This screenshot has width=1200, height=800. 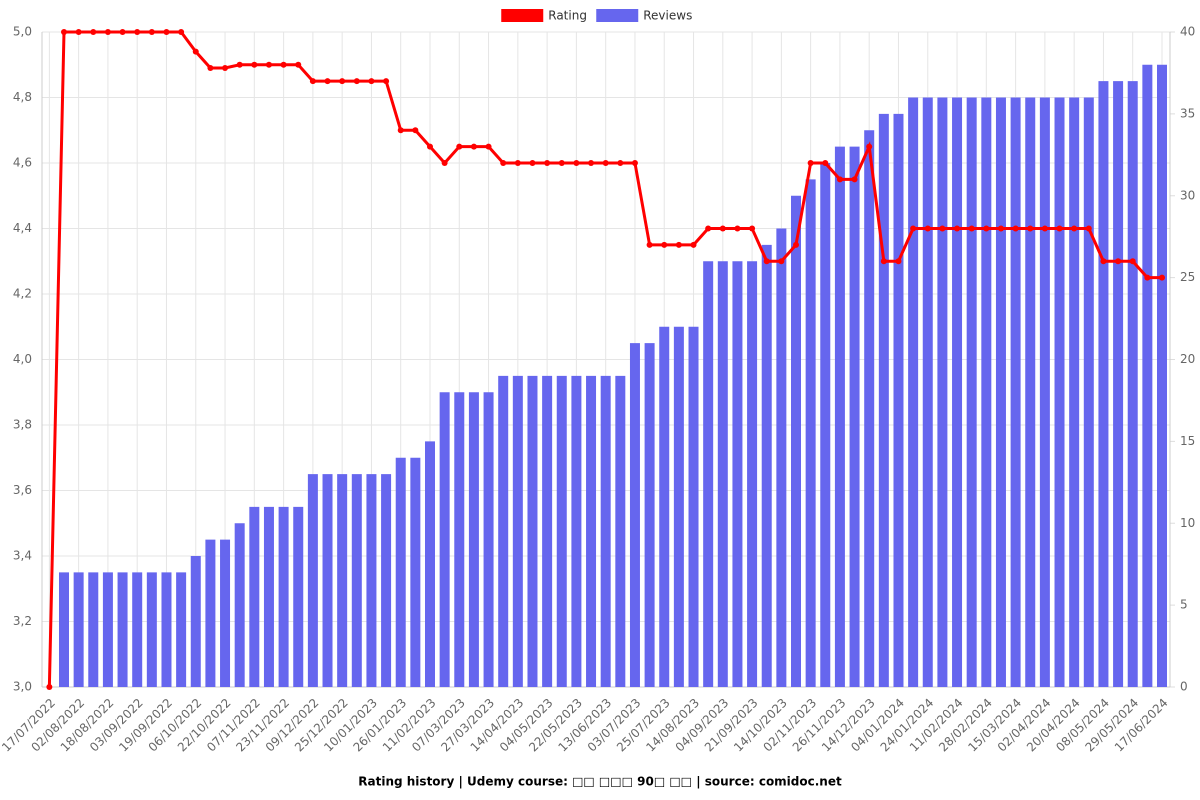 I want to click on y2-tick-label: 15, so click(x=1187, y=441).